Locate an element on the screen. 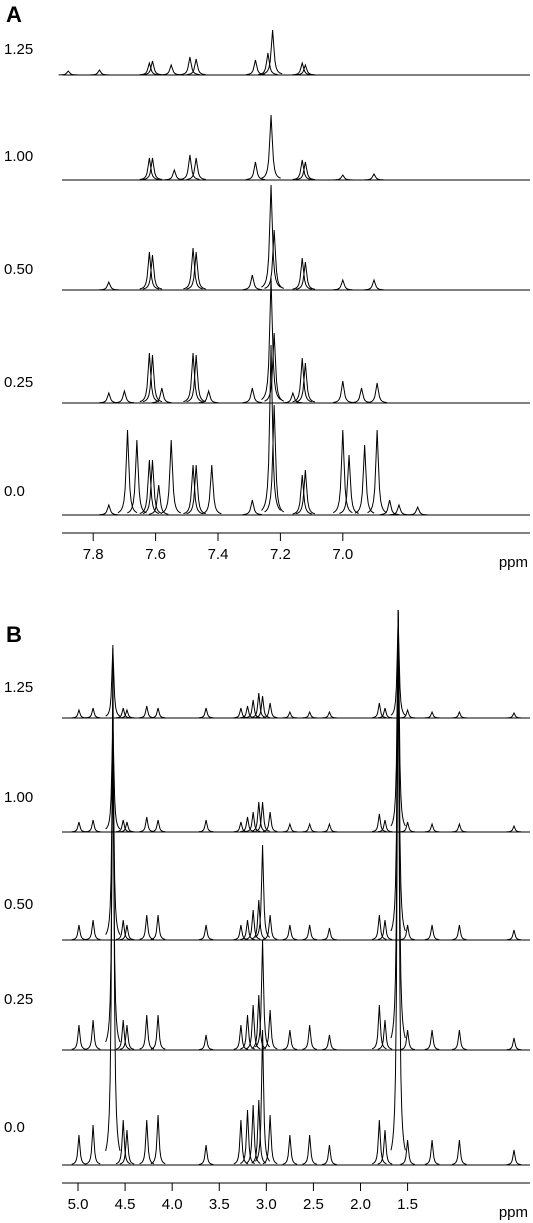 Image resolution: width=533 pixels, height=1223 pixels. x-tick-label: 2.0 is located at coordinates (360, 1204).